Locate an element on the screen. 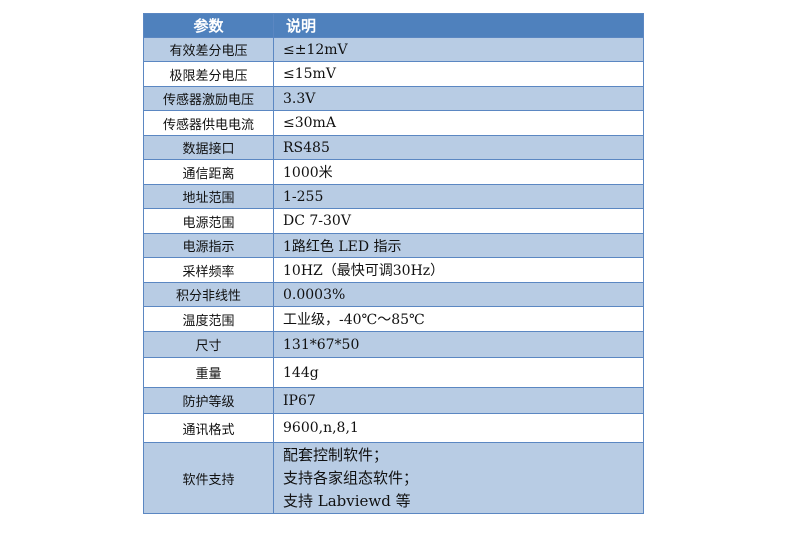 This screenshot has height=534, width=790. desc-cell: 配套控制软件； 支持各家组态软件； 支持 Labviewd 等 is located at coordinates (458, 478).